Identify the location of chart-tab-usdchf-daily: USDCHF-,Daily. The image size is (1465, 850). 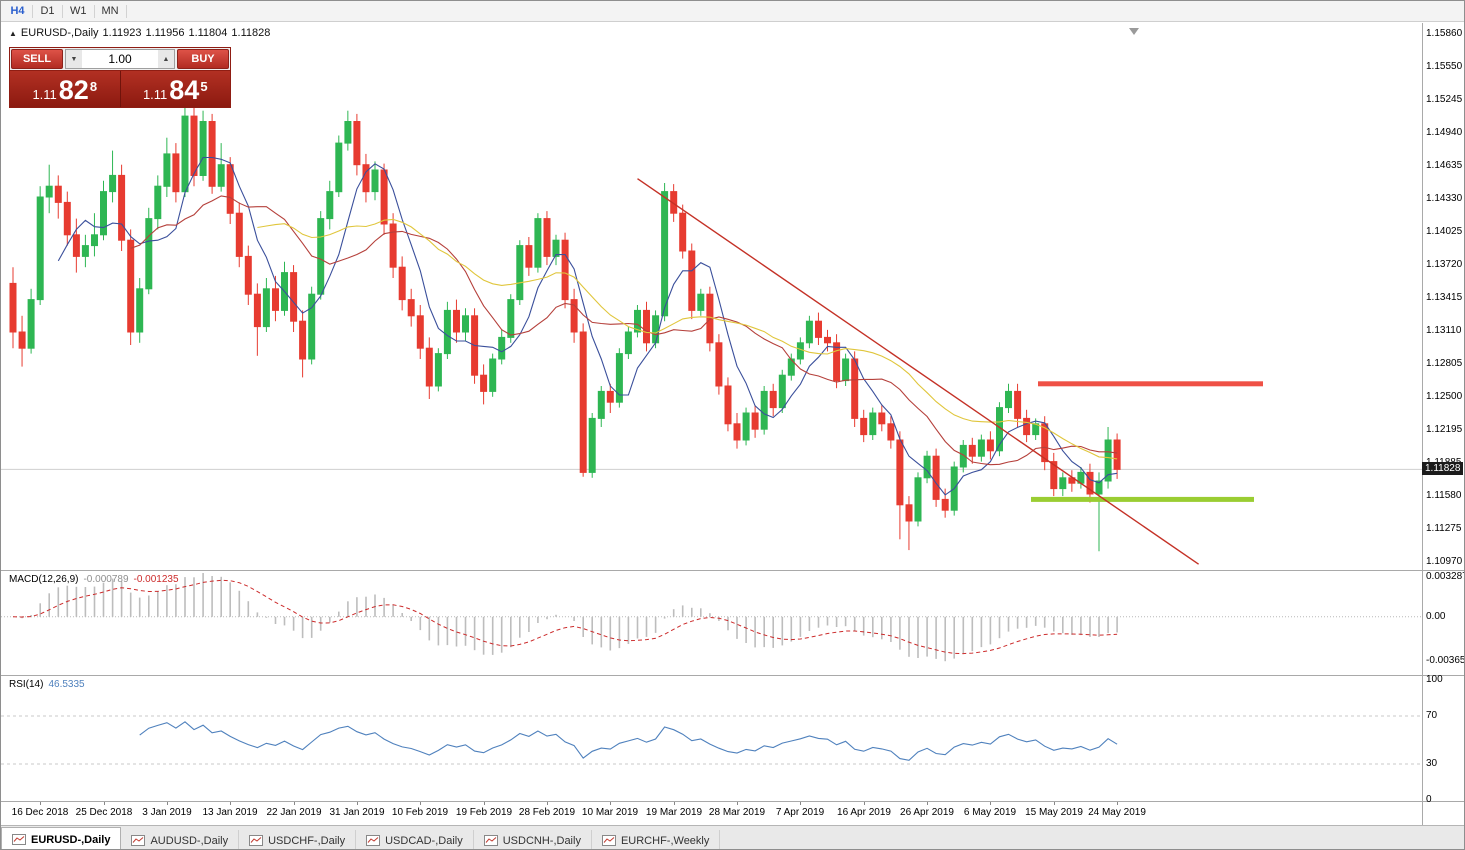
(298, 839).